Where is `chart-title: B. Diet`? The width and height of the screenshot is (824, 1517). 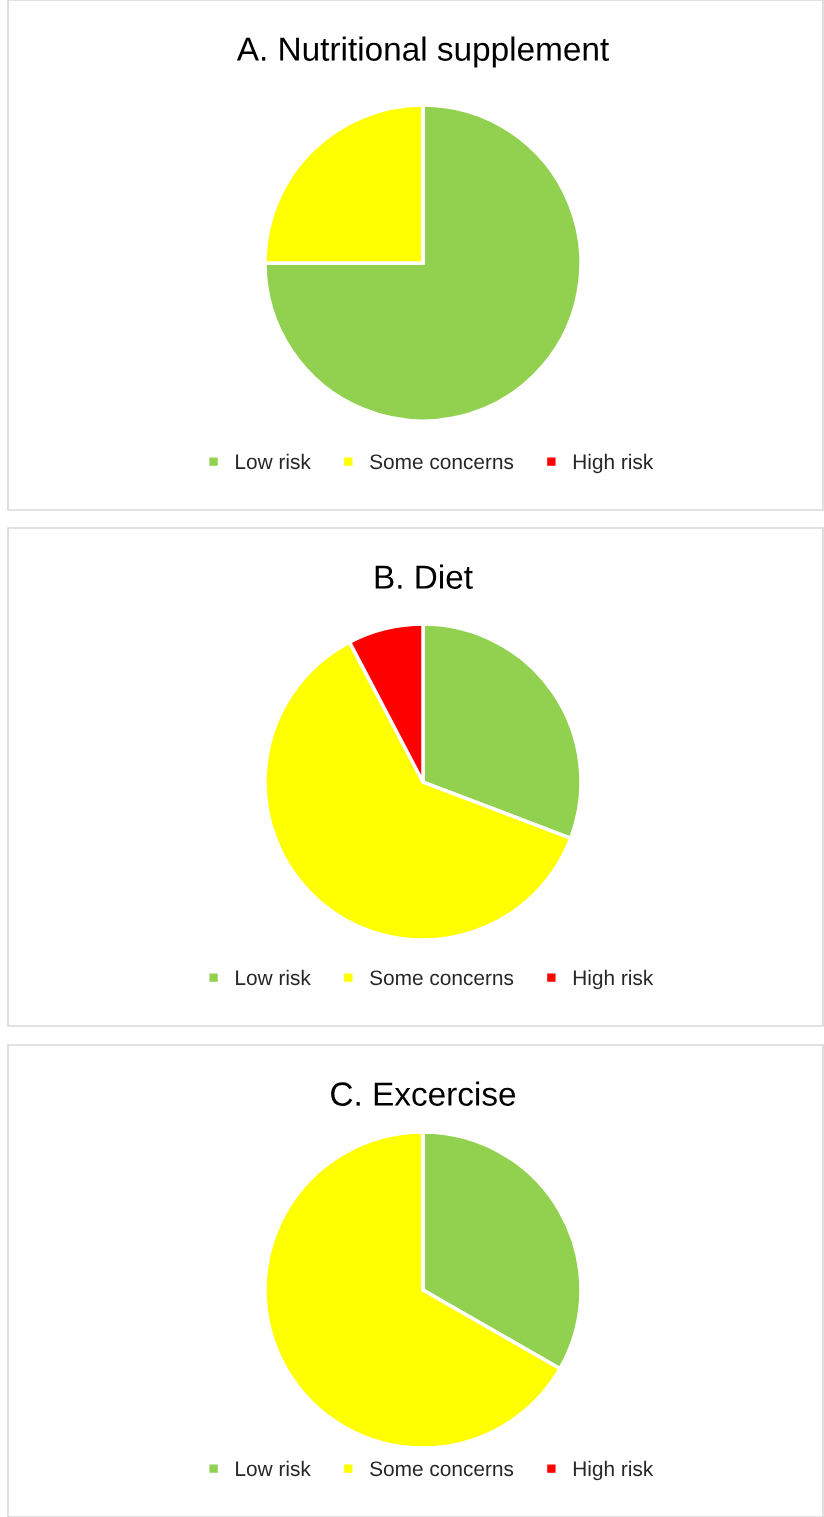 chart-title: B. Diet is located at coordinates (424, 576).